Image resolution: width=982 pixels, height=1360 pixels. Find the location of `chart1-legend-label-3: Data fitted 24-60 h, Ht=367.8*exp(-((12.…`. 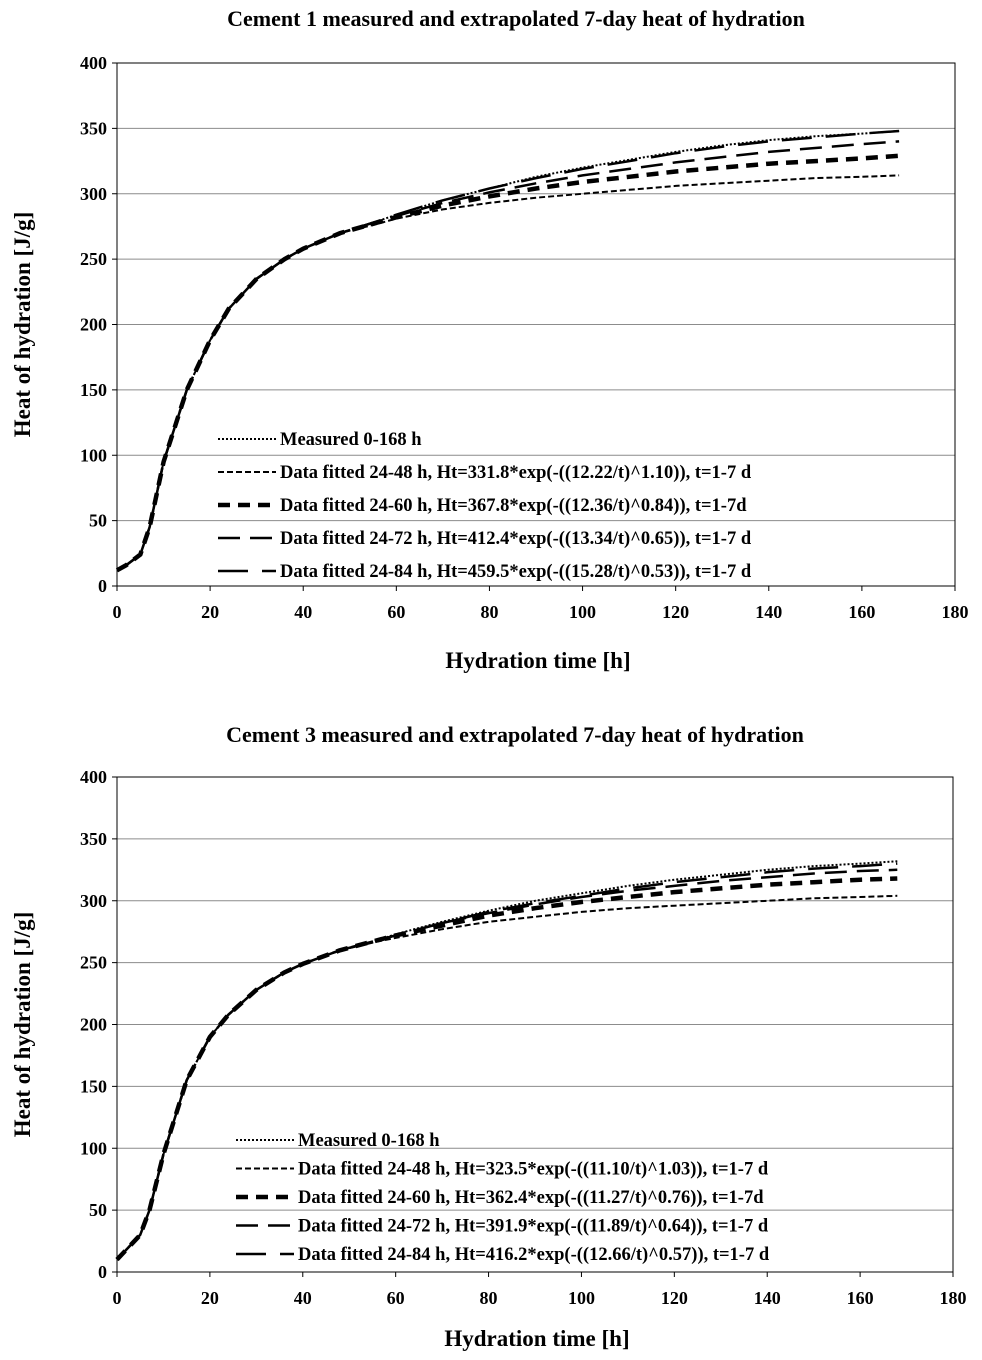

chart1-legend-label-3: Data fitted 24-60 h, Ht=367.8*exp(-((12.… is located at coordinates (513, 506).